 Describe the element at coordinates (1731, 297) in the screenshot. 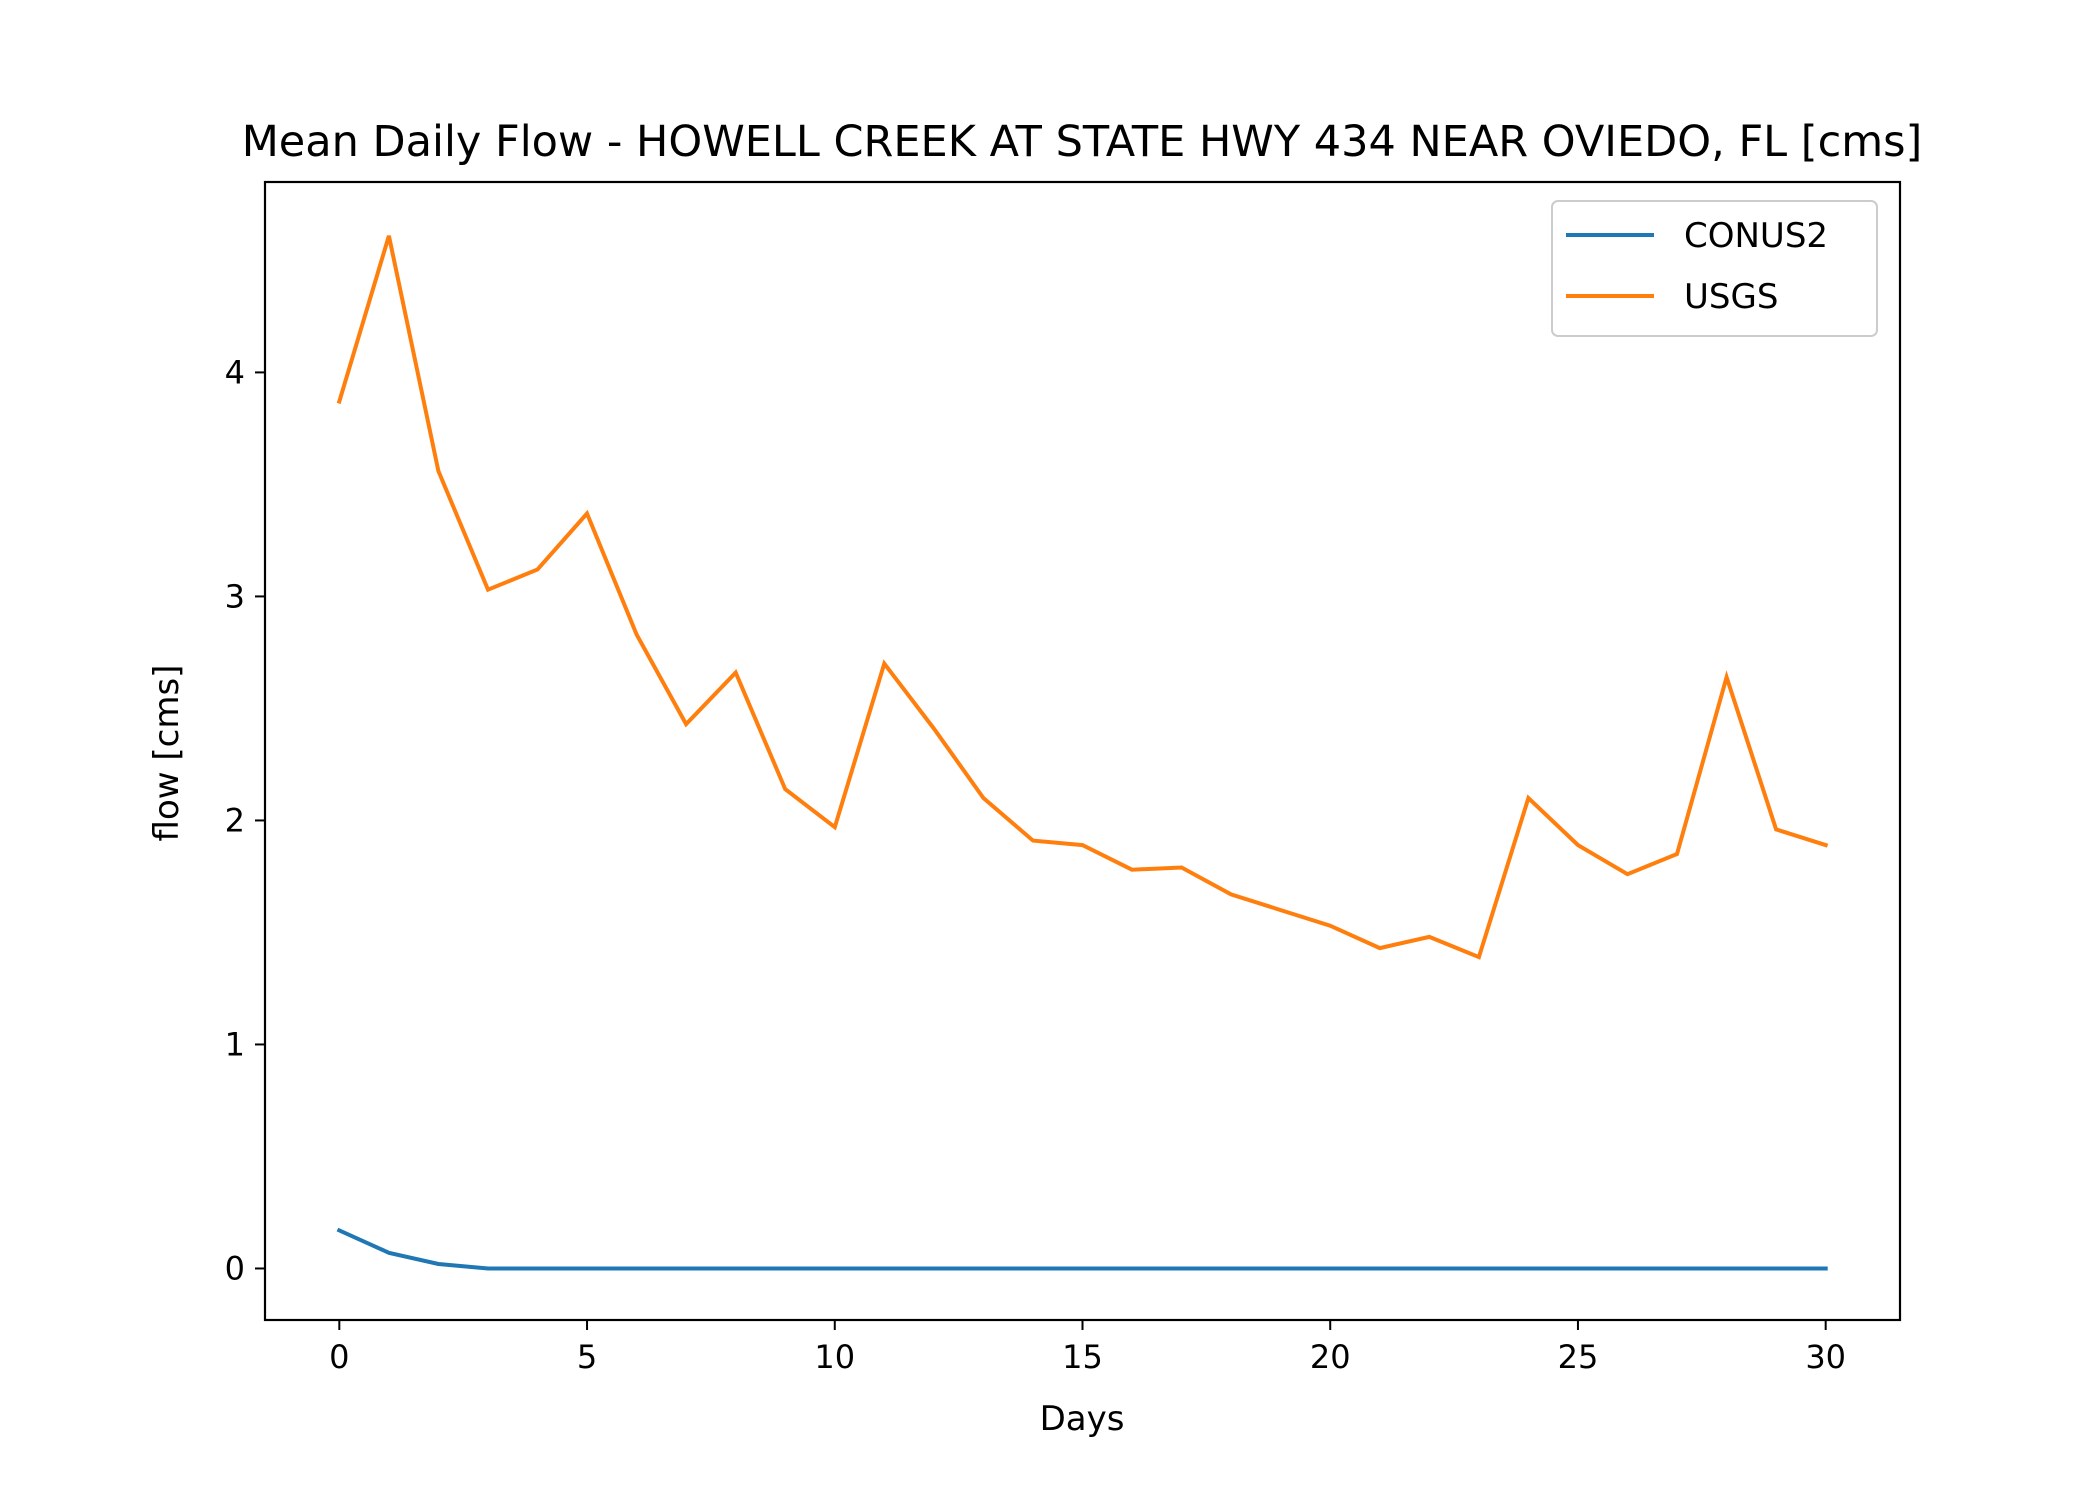

I see `legend-label: USGS` at that location.